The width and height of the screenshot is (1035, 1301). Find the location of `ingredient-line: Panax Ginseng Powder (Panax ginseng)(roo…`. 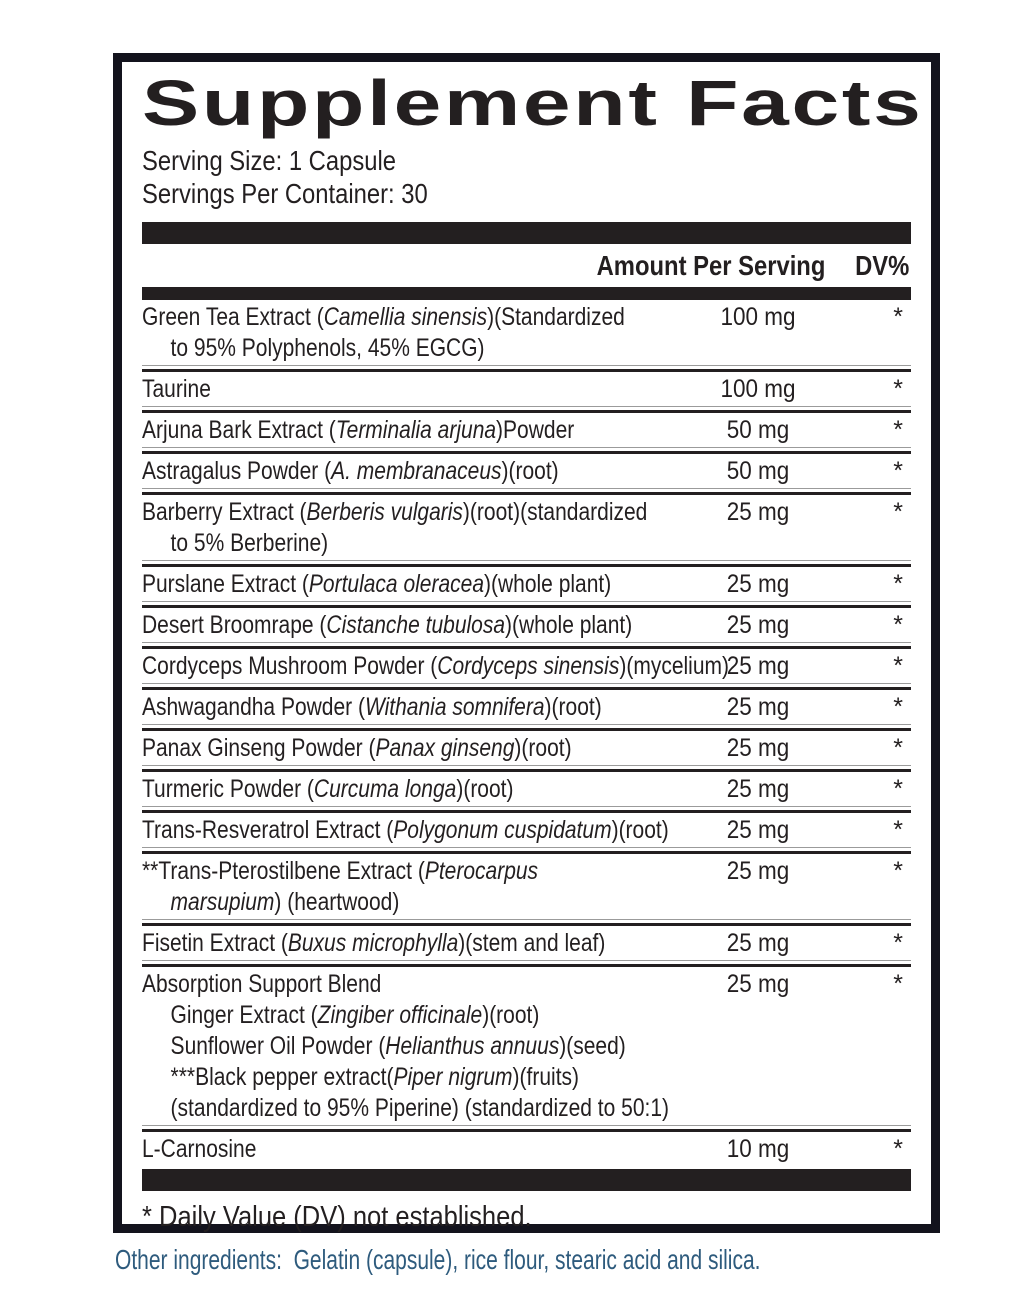

ingredient-line: Panax Ginseng Powder (Panax ginseng)(roo… is located at coordinates (369, 748).